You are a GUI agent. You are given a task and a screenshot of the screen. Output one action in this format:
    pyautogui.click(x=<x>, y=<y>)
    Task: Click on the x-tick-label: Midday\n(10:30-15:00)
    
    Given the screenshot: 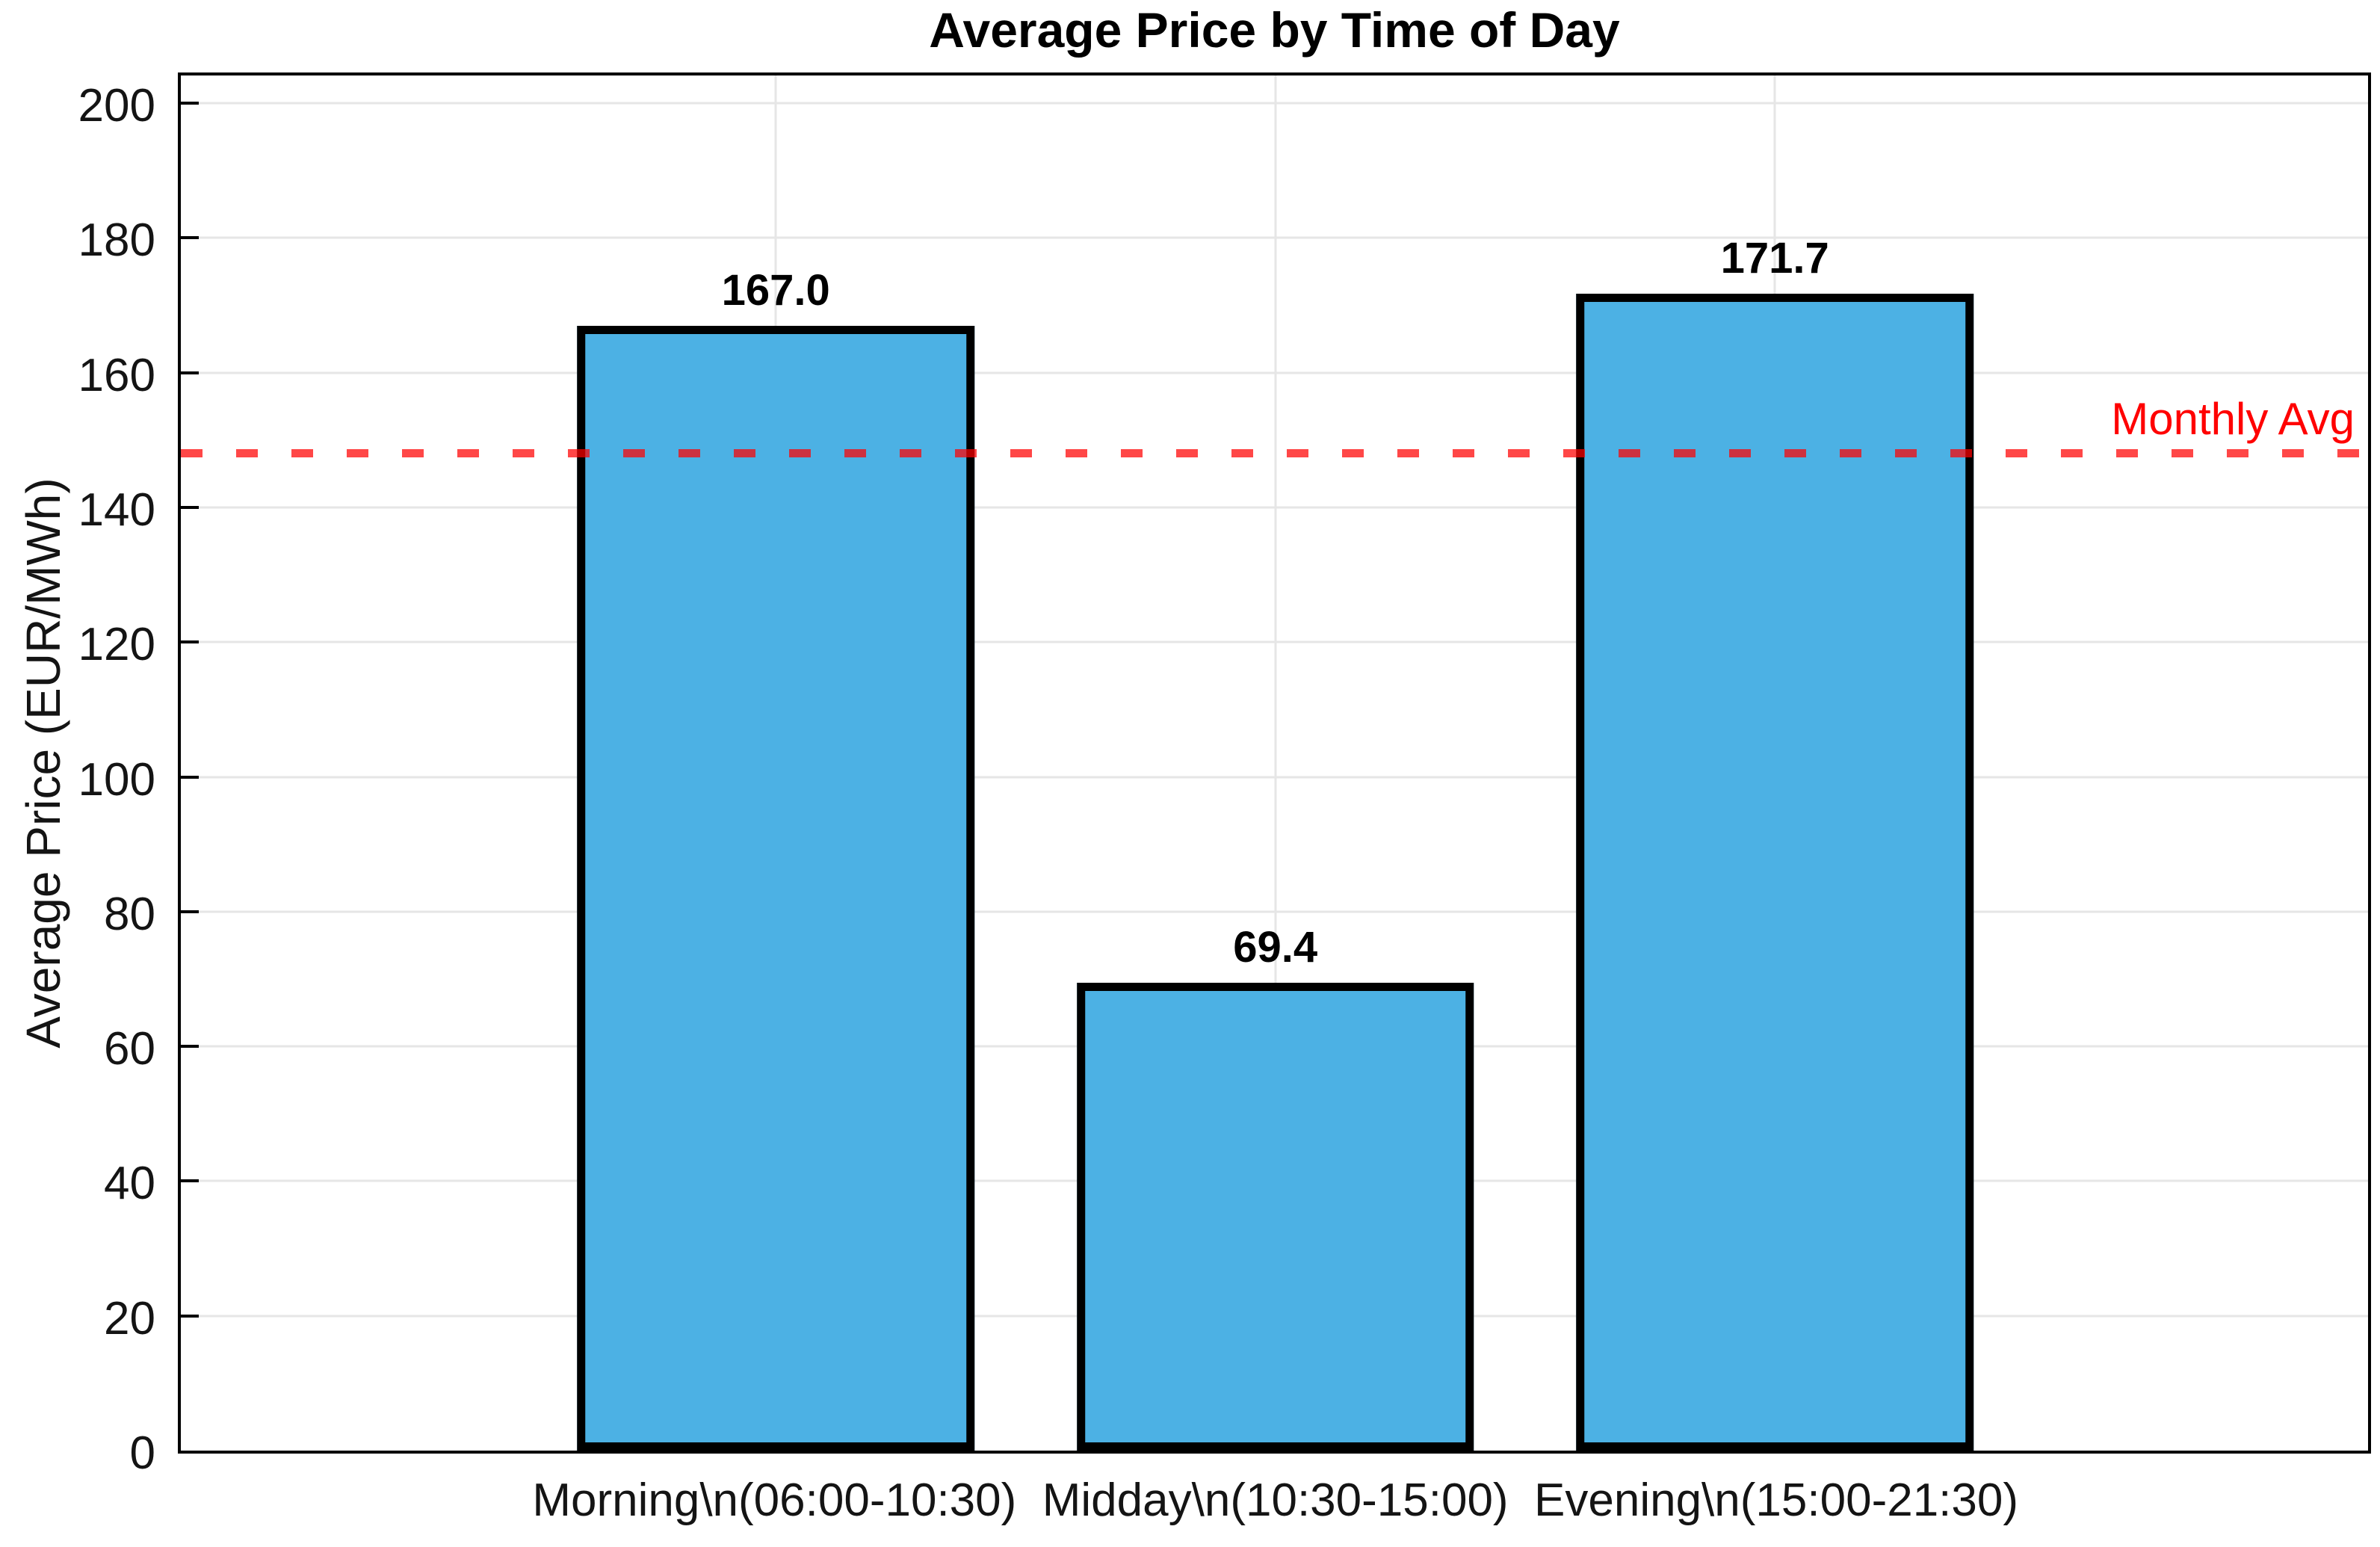 What is the action you would take?
    pyautogui.click(x=1275, y=1500)
    